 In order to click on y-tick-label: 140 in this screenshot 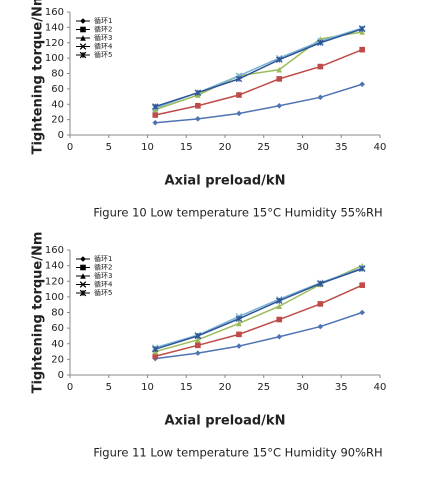, I will do `click(54, 266)`.